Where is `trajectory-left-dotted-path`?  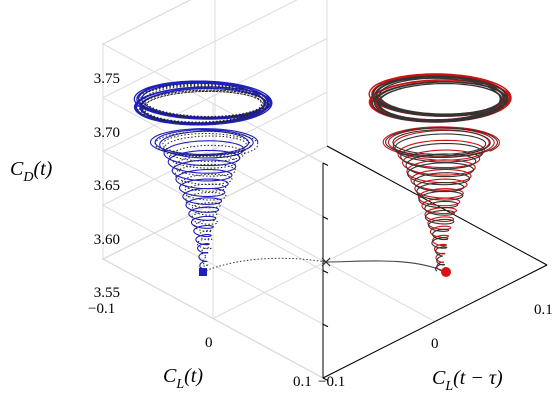 trajectory-left-dotted-path is located at coordinates (206, 202).